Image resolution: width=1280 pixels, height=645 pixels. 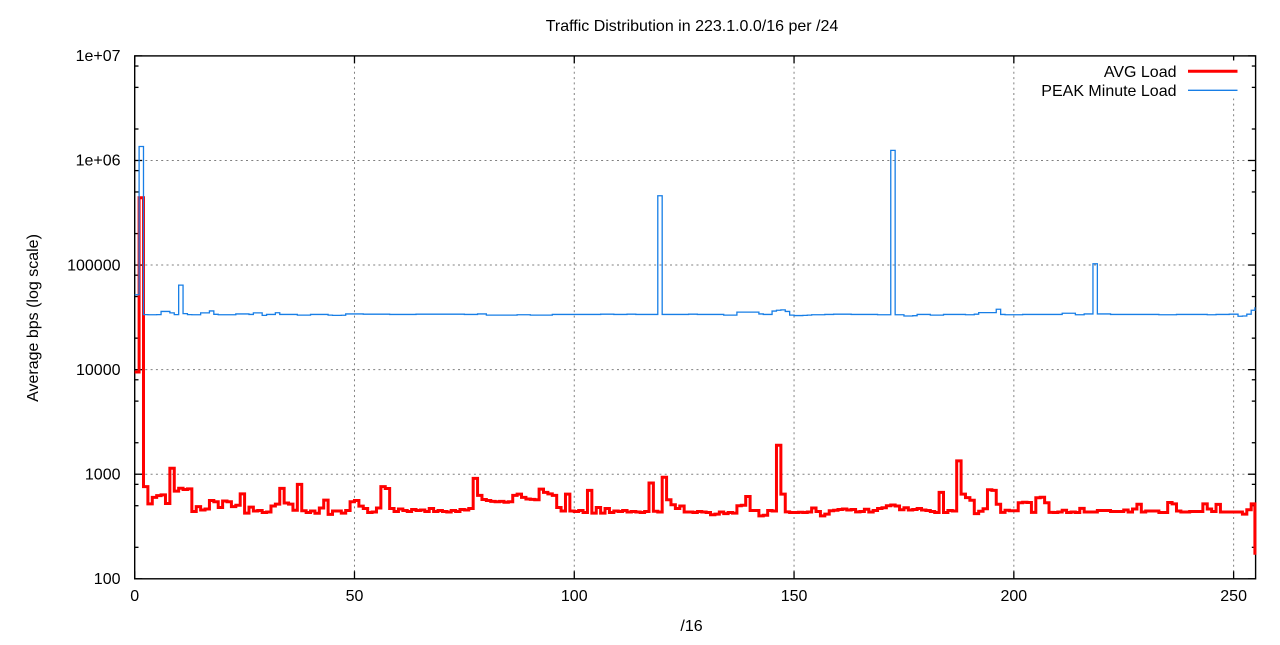 What do you see at coordinates (98, 370) in the screenshot?
I see `svg-text: 10000` at bounding box center [98, 370].